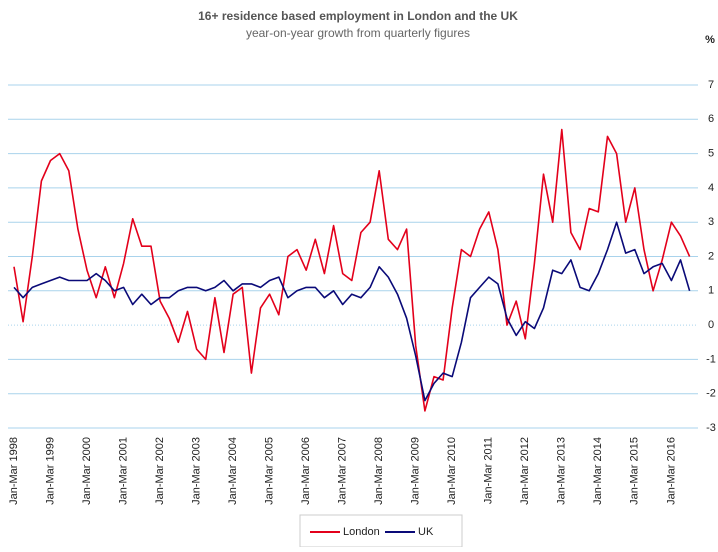  What do you see at coordinates (489, 470) in the screenshot?
I see `x-tick-label: Jan-Mar 2011` at bounding box center [489, 470].